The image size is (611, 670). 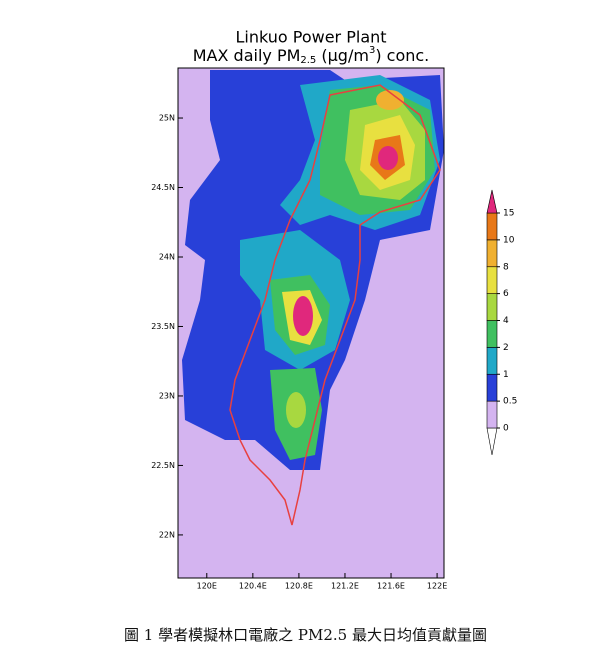 I want to click on map-title: Linkuo Power Plant, so click(x=310, y=37).